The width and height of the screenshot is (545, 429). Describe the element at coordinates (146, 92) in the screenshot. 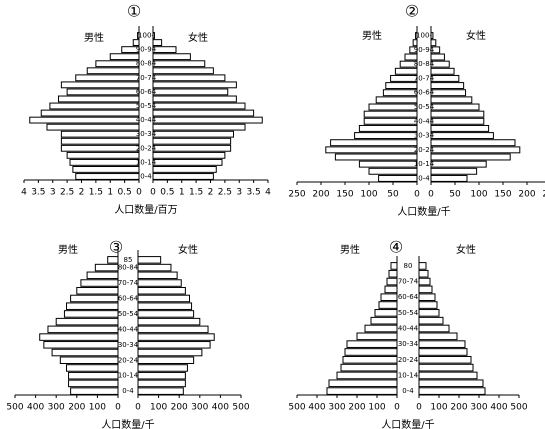

I see `age-label: 60-64` at that location.